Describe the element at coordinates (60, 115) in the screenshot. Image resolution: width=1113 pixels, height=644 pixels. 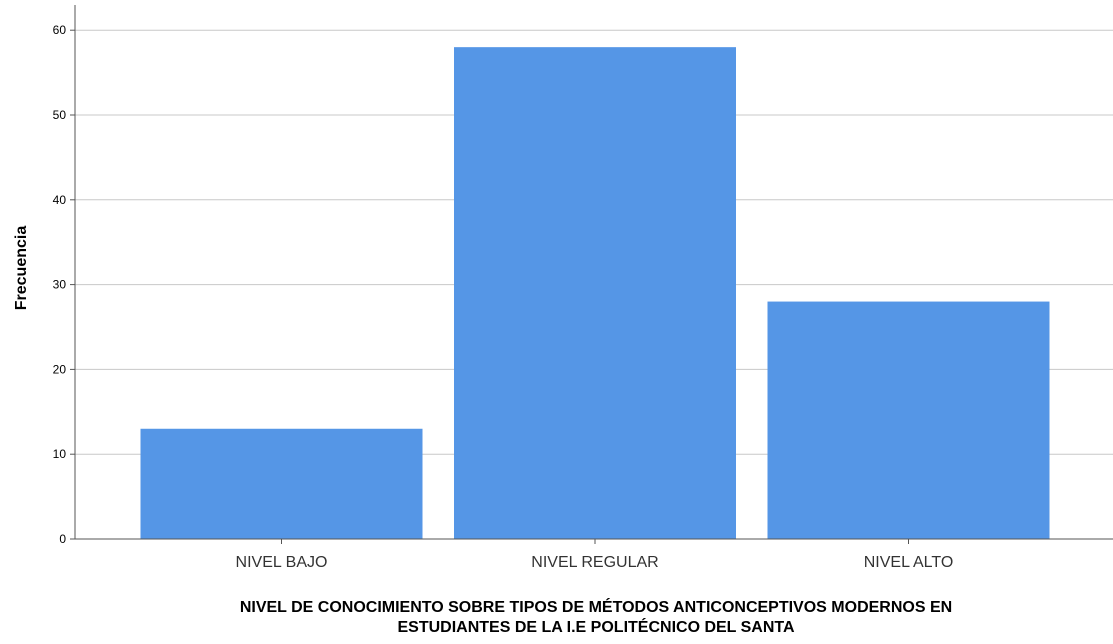
I see `y-tick-label: 50` at that location.